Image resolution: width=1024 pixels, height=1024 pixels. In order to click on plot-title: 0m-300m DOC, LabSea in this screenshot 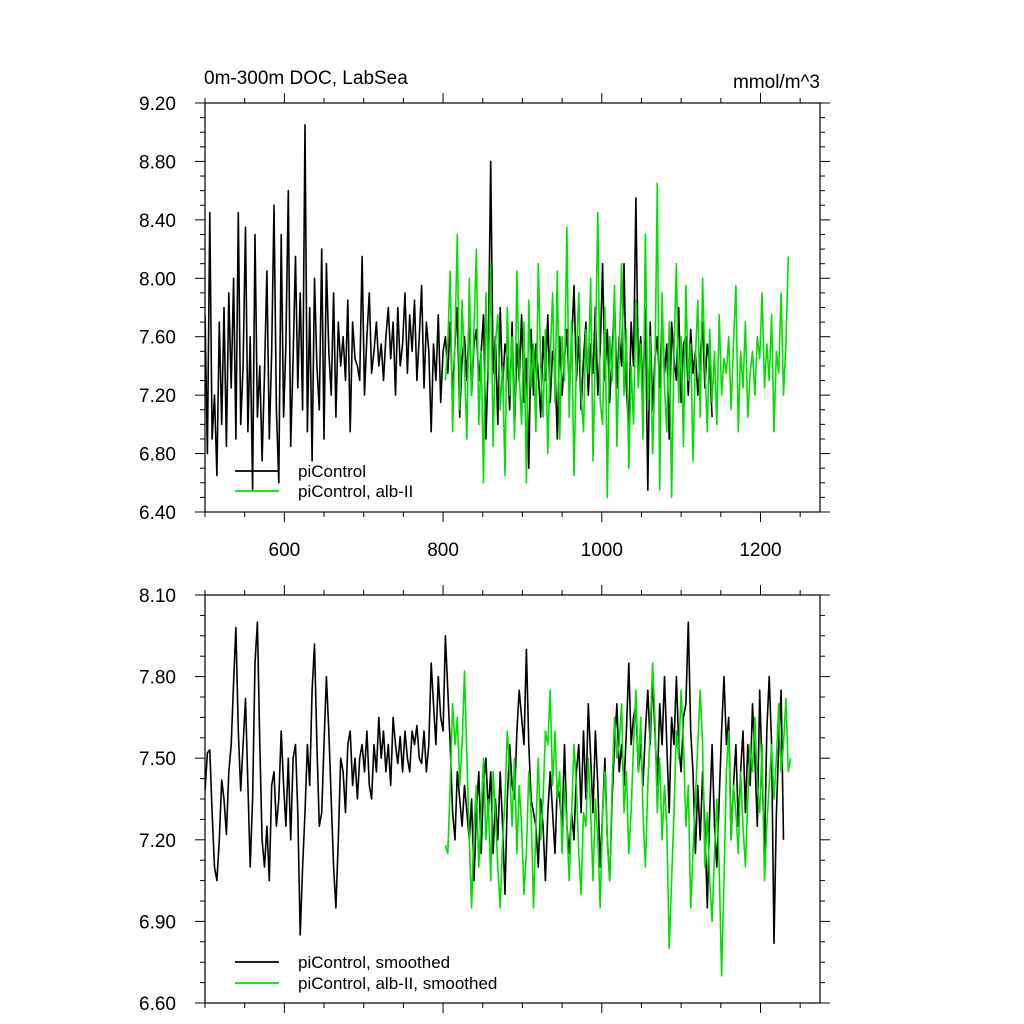, I will do `click(306, 78)`.